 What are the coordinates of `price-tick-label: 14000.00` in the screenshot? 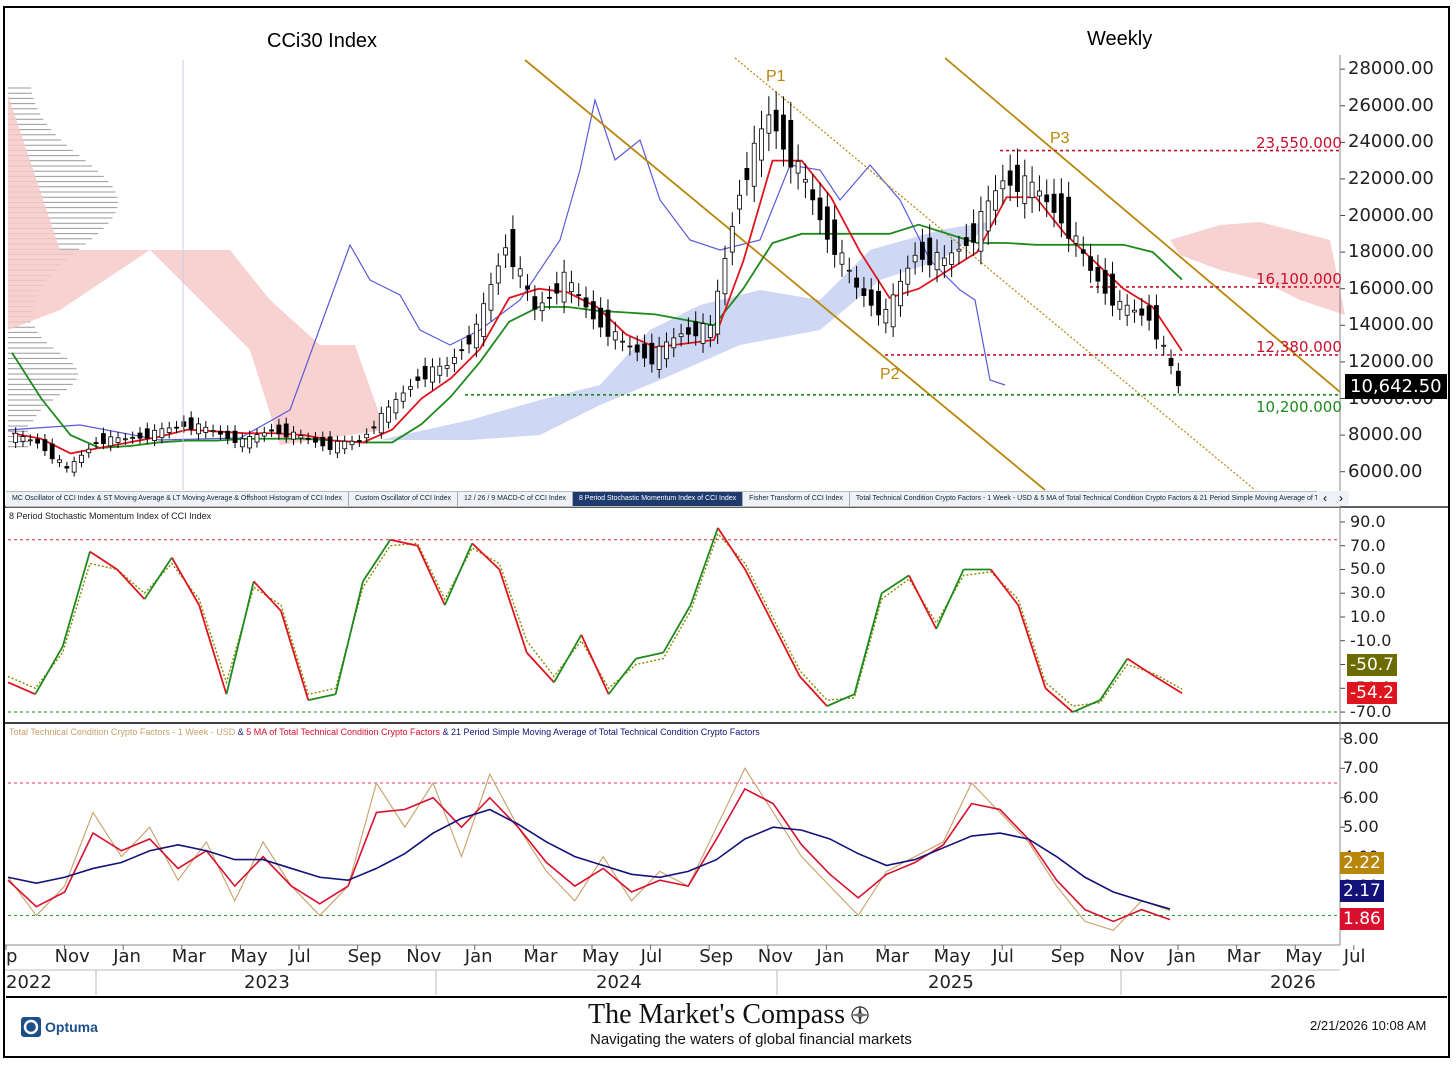 It's located at (1391, 325).